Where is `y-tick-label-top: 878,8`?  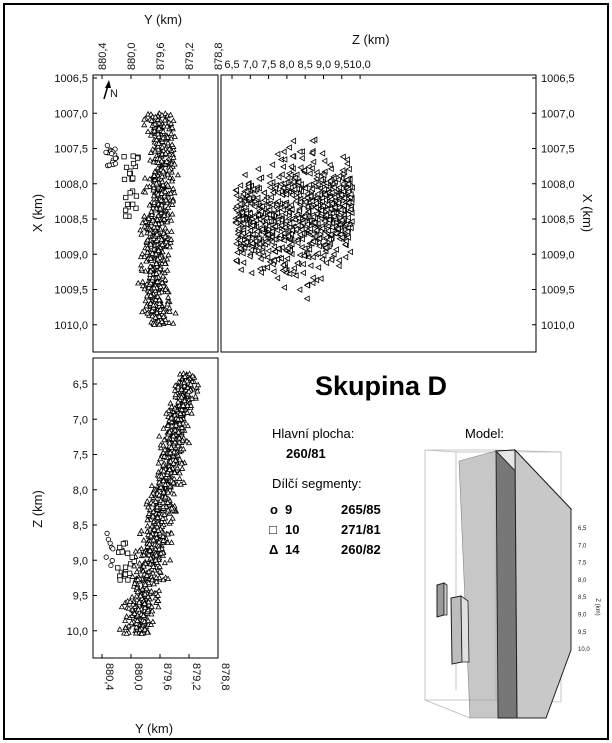
y-tick-label-top: 878,8 is located at coordinates (219, 56).